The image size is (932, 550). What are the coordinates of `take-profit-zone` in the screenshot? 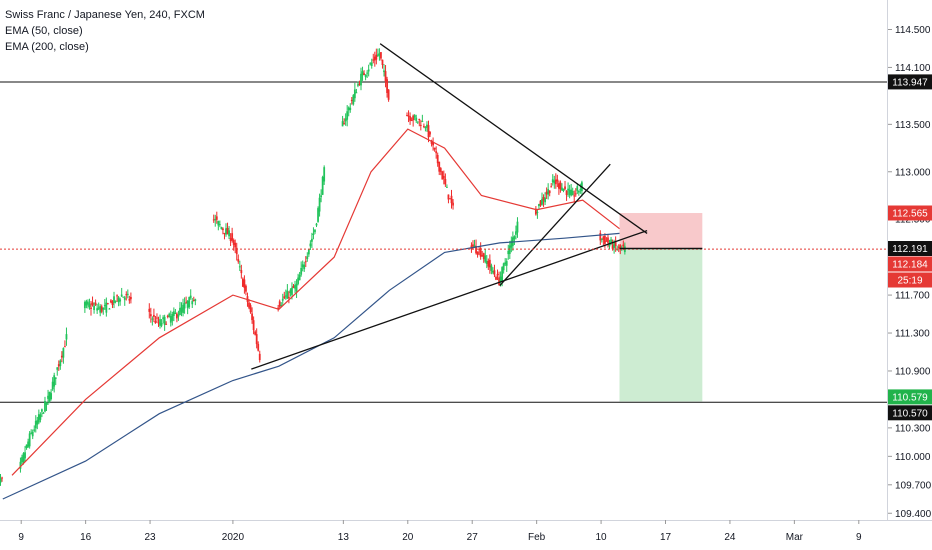 It's located at (661, 325).